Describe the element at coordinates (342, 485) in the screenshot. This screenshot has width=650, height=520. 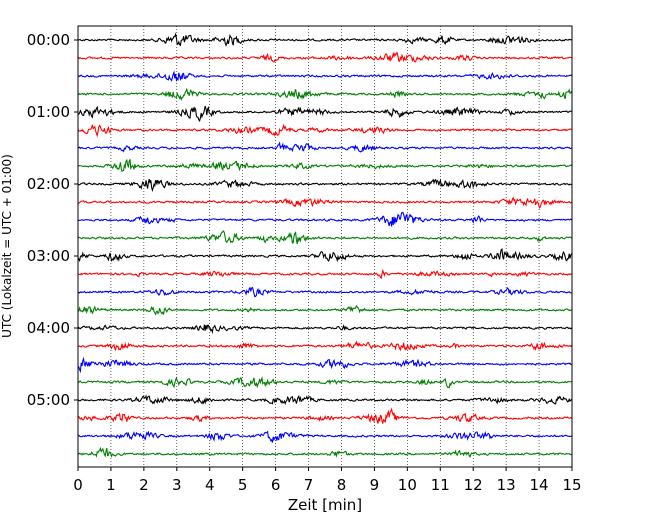
I see `x-tick-label: 8` at that location.